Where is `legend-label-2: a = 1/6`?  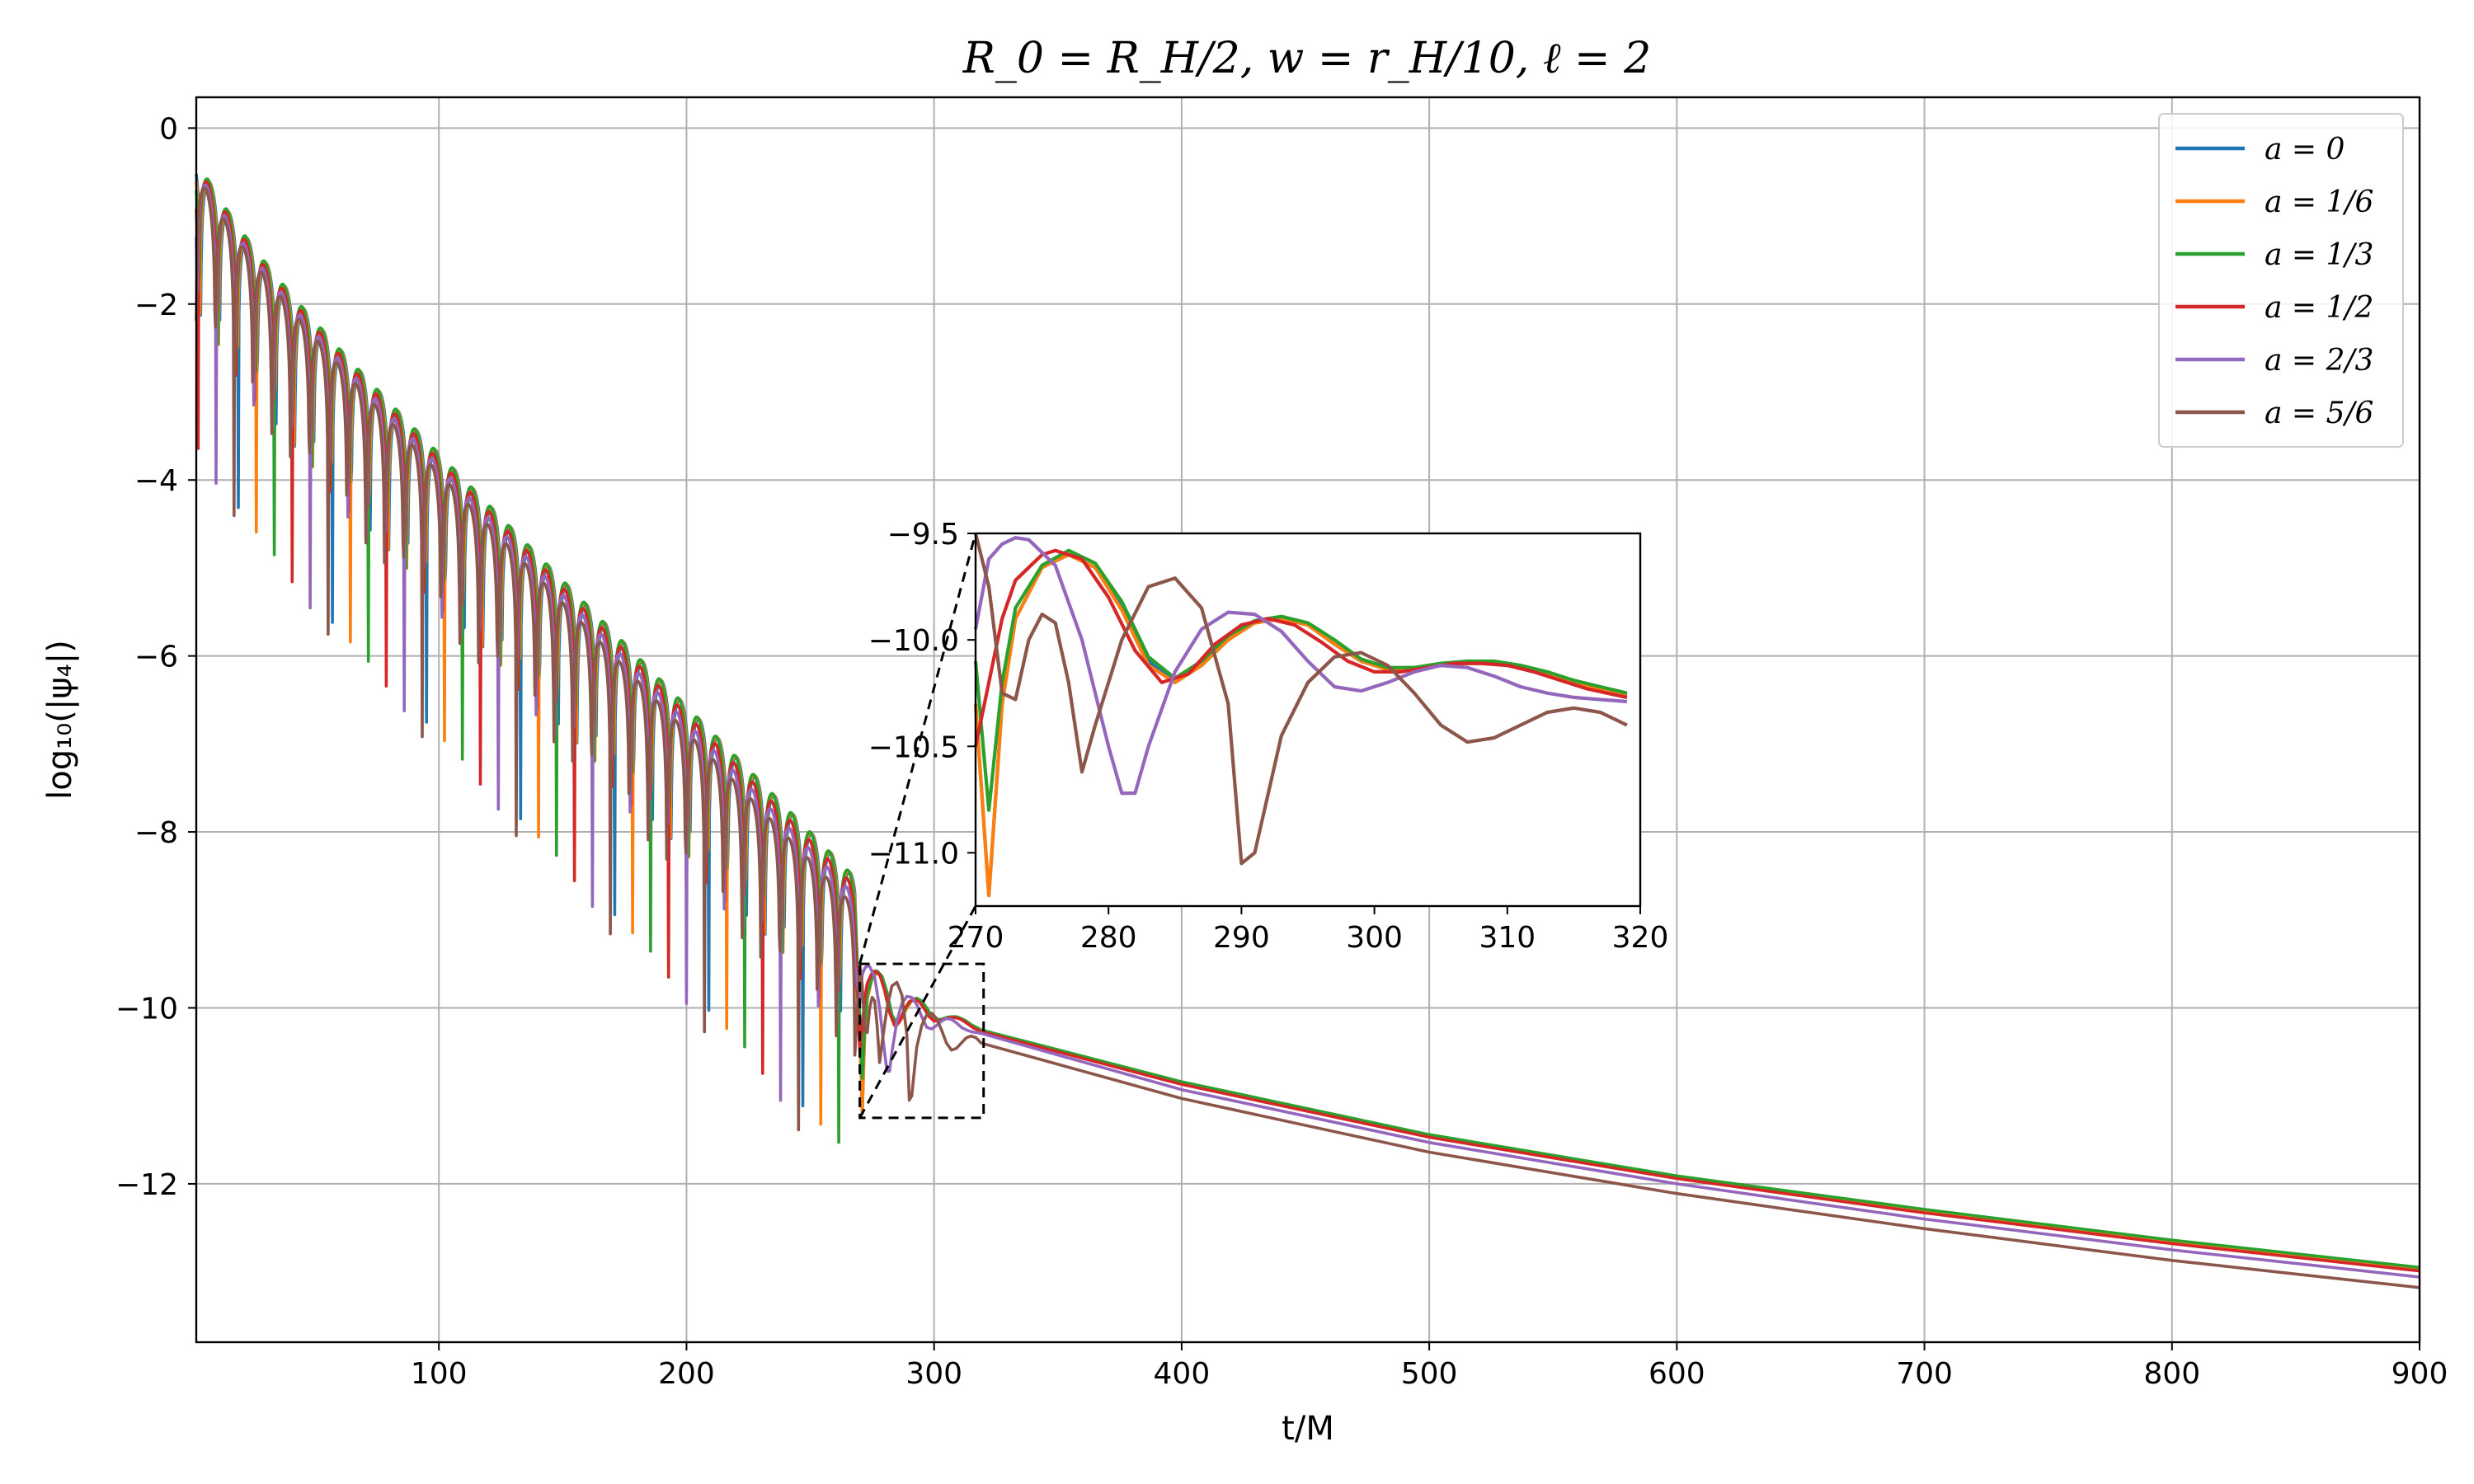
legend-label-2: a = 1/6 is located at coordinates (2319, 202).